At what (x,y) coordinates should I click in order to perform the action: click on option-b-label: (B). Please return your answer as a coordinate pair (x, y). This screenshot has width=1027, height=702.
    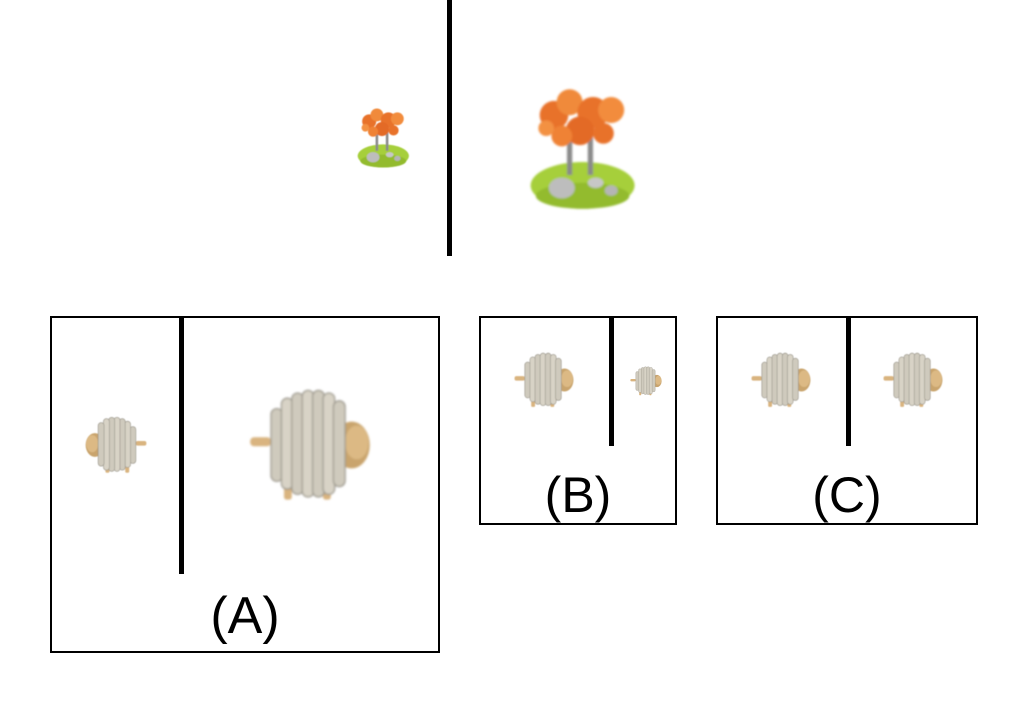
    Looking at the image, I should click on (578, 495).